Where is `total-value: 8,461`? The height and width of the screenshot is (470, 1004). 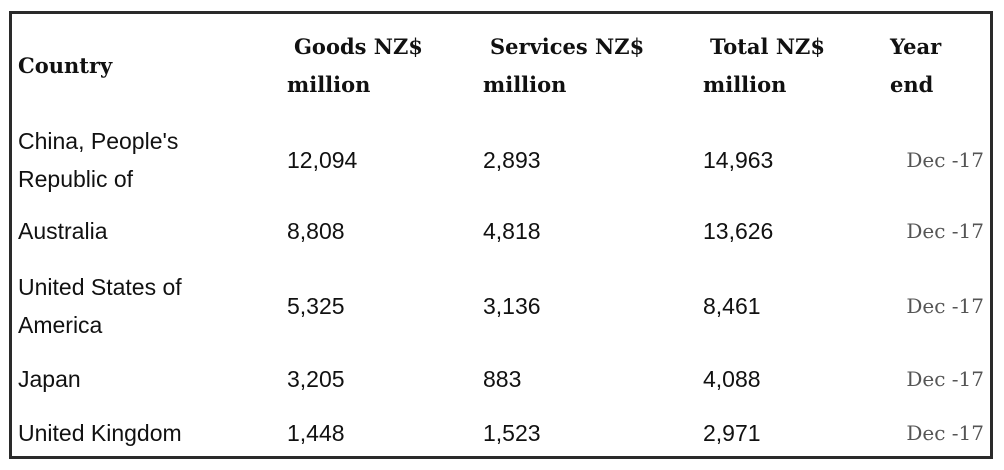
total-value: 8,461 is located at coordinates (732, 306).